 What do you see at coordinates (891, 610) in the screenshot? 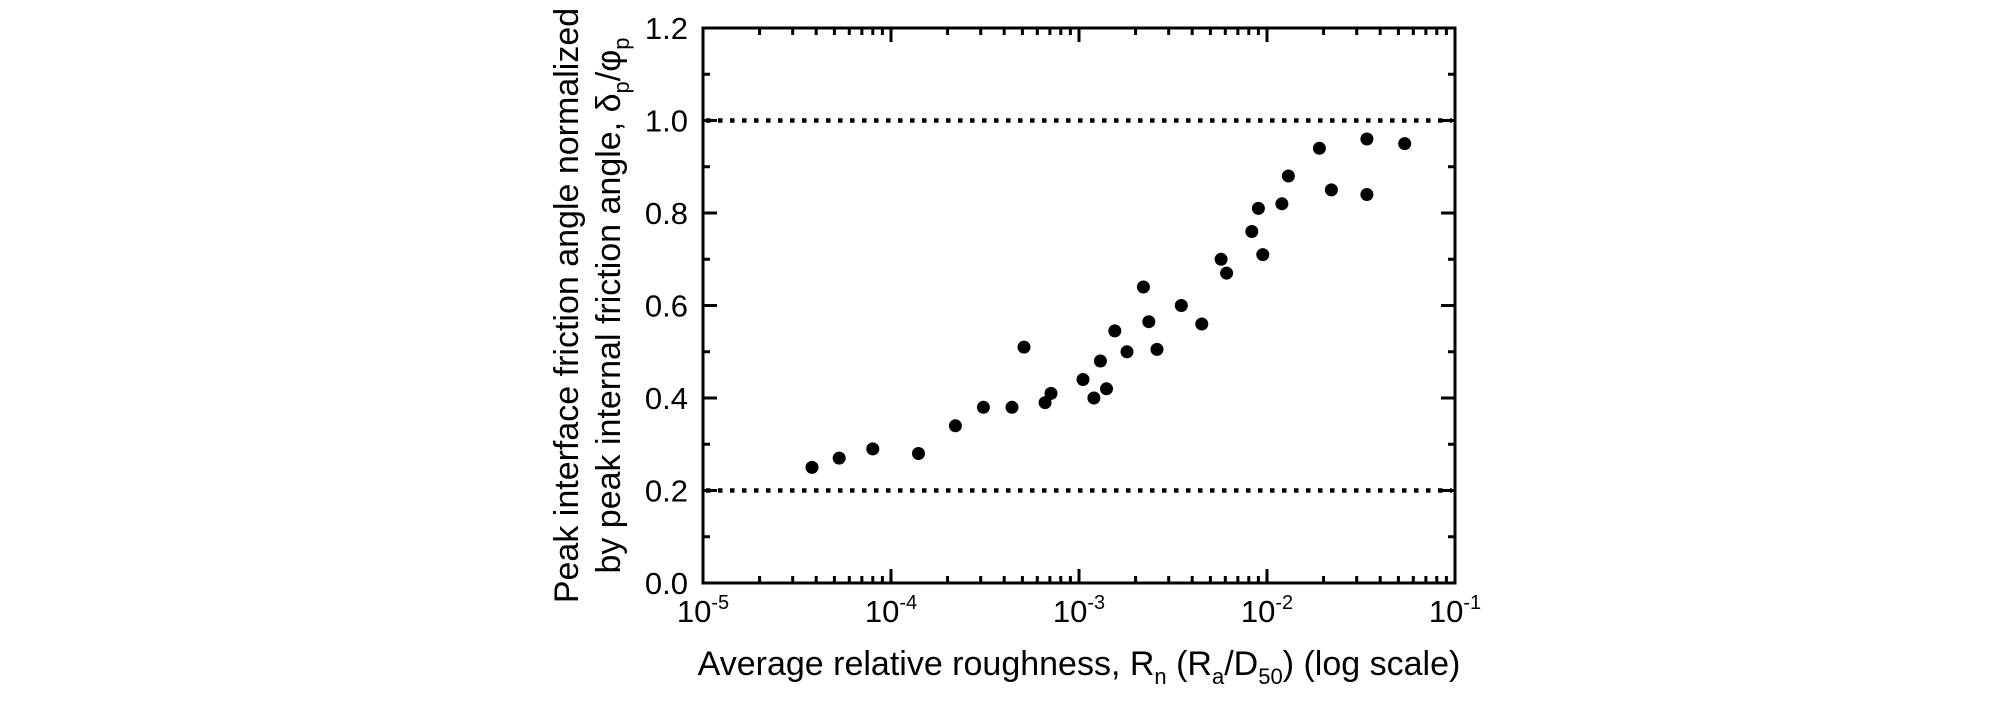
I see `x-tick-label: 10⁻⁴` at bounding box center [891, 610].